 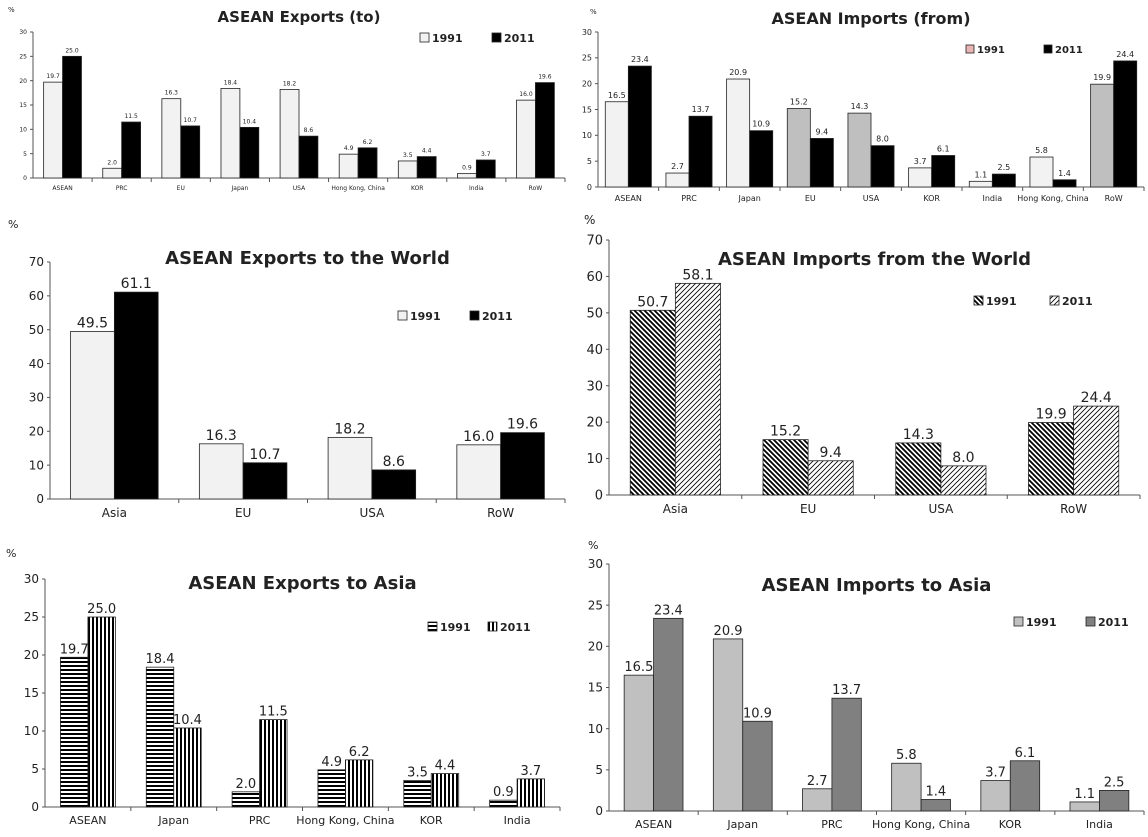 I want to click on y-axis-unit: %, so click(x=589, y=220).